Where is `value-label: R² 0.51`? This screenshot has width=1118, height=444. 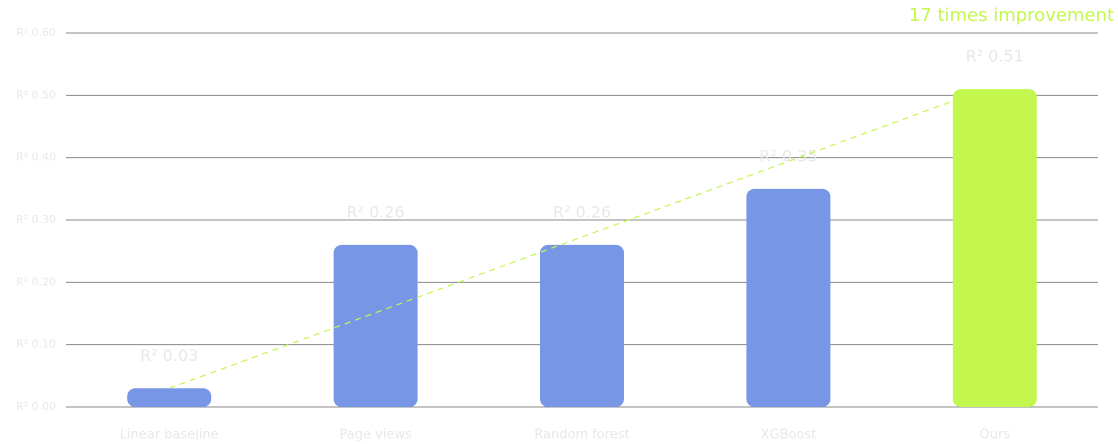
value-label: R² 0.51 is located at coordinates (995, 56).